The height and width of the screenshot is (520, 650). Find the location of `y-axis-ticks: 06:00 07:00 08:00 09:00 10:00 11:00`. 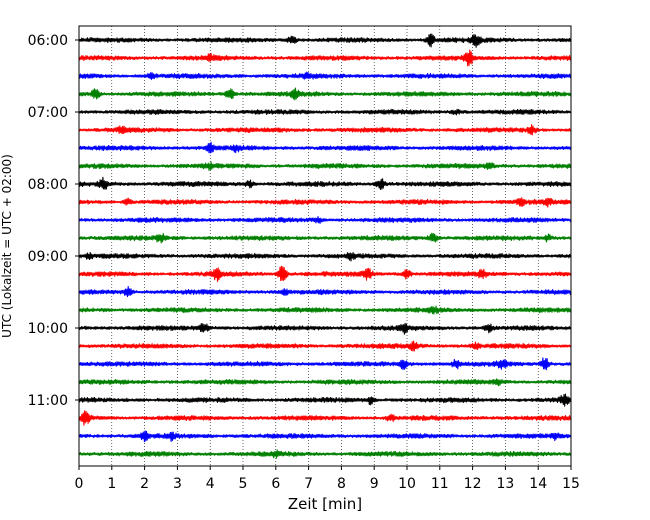

y-axis-ticks: 06:00 07:00 08:00 09:00 10:00 11:00 is located at coordinates (53, 221).